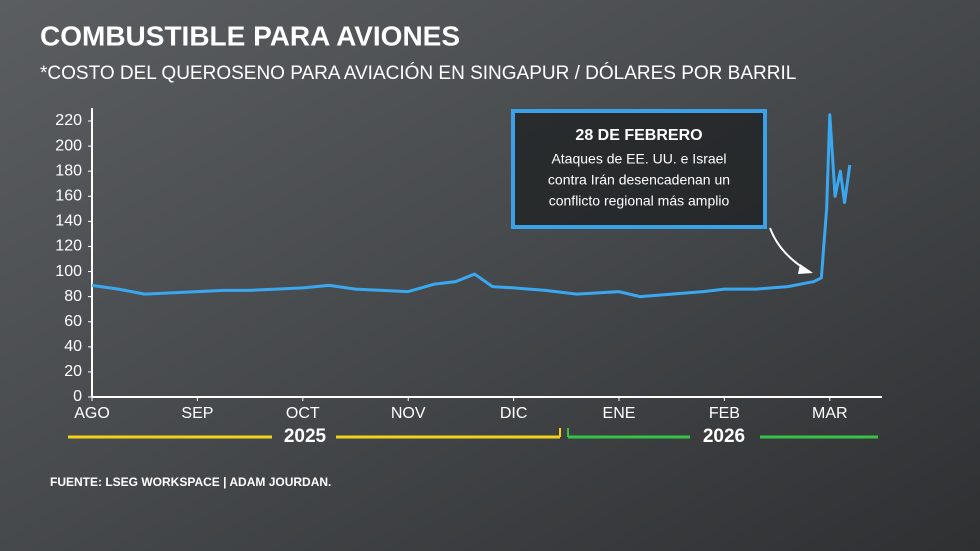  Describe the element at coordinates (68, 221) in the screenshot. I see `y-tick-label: 140` at that location.